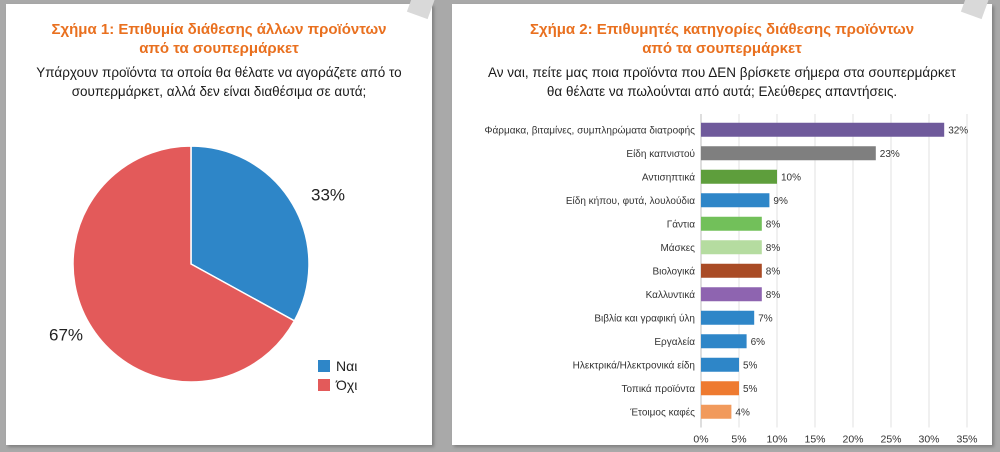 The width and height of the screenshot is (1000, 452). What do you see at coordinates (658, 389) in the screenshot?
I see `category-label: Τοπικά προϊόντα` at bounding box center [658, 389].